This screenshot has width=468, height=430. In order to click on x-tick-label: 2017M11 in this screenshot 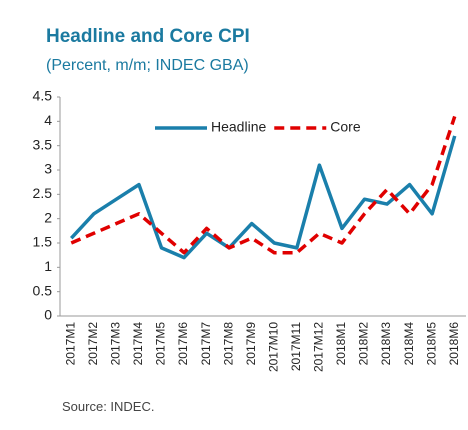, I will do `click(296, 346)`.